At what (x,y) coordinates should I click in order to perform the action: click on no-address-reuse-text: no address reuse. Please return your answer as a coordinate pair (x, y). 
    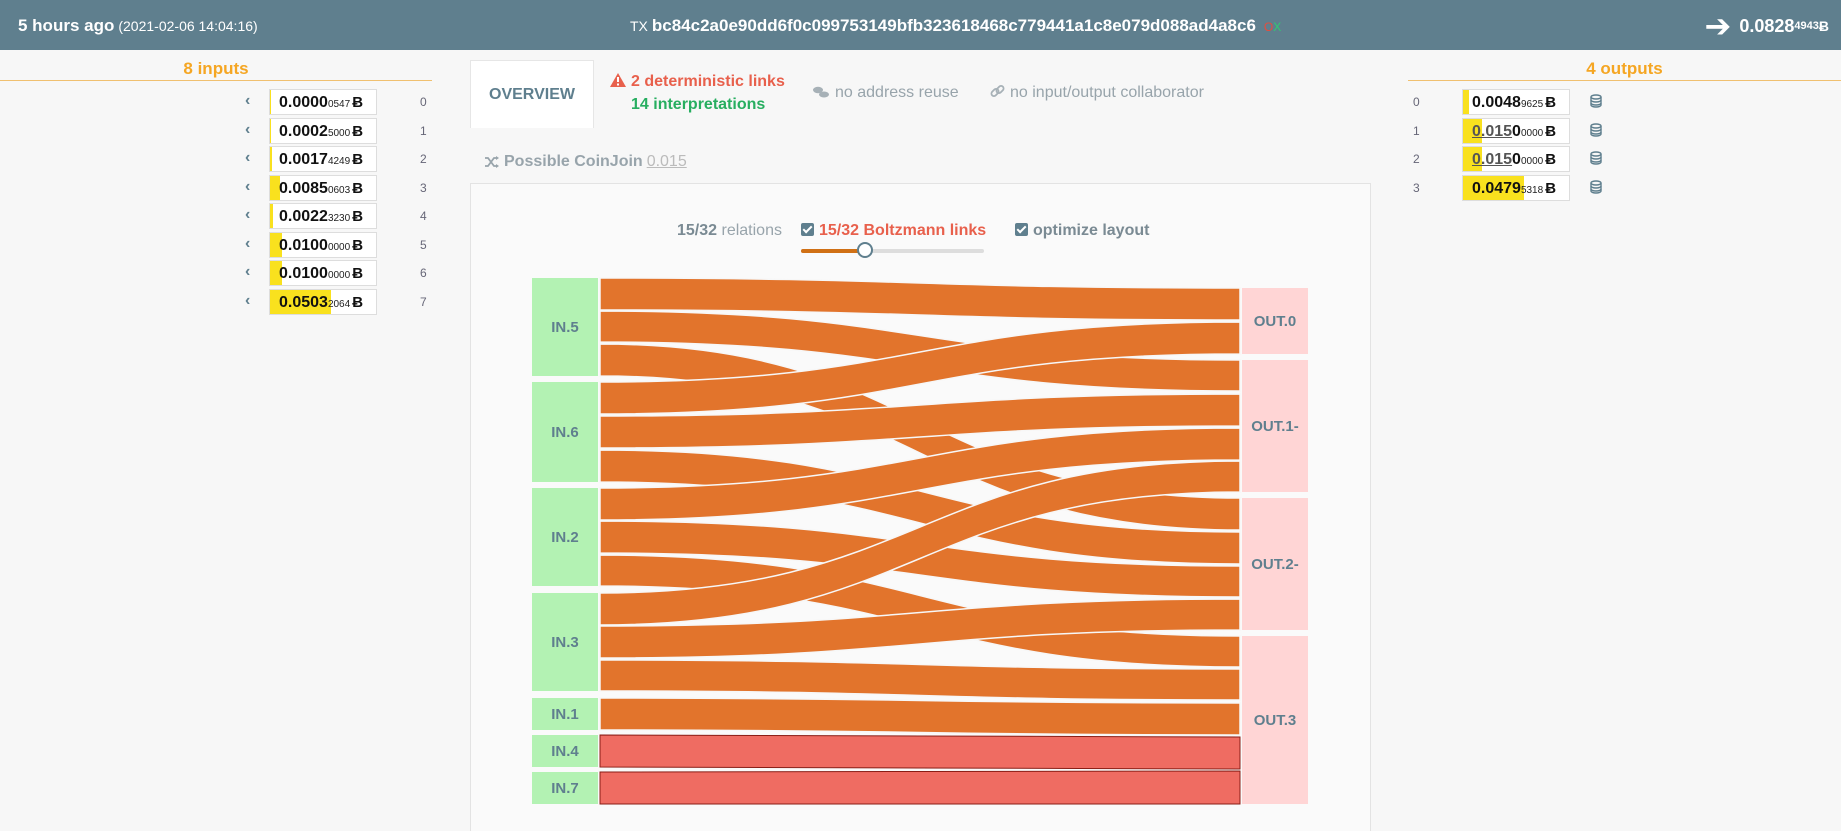
    Looking at the image, I should click on (897, 92).